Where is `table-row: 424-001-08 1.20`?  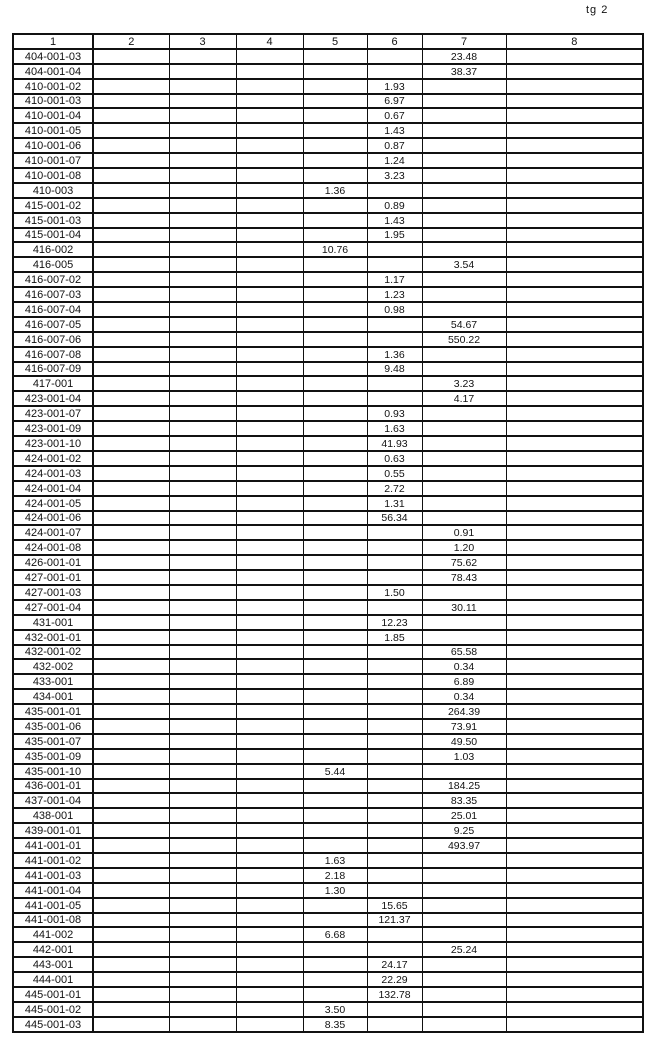 table-row: 424-001-08 1.20 is located at coordinates (328, 548).